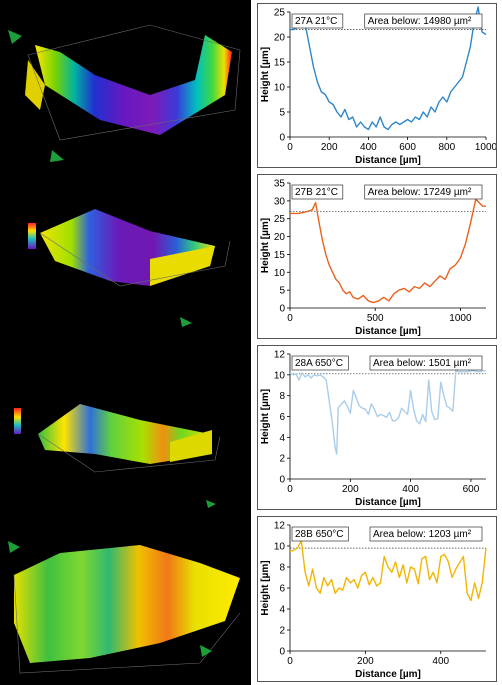  I want to click on area-annotation: Area below: 17249 µm², so click(420, 192).